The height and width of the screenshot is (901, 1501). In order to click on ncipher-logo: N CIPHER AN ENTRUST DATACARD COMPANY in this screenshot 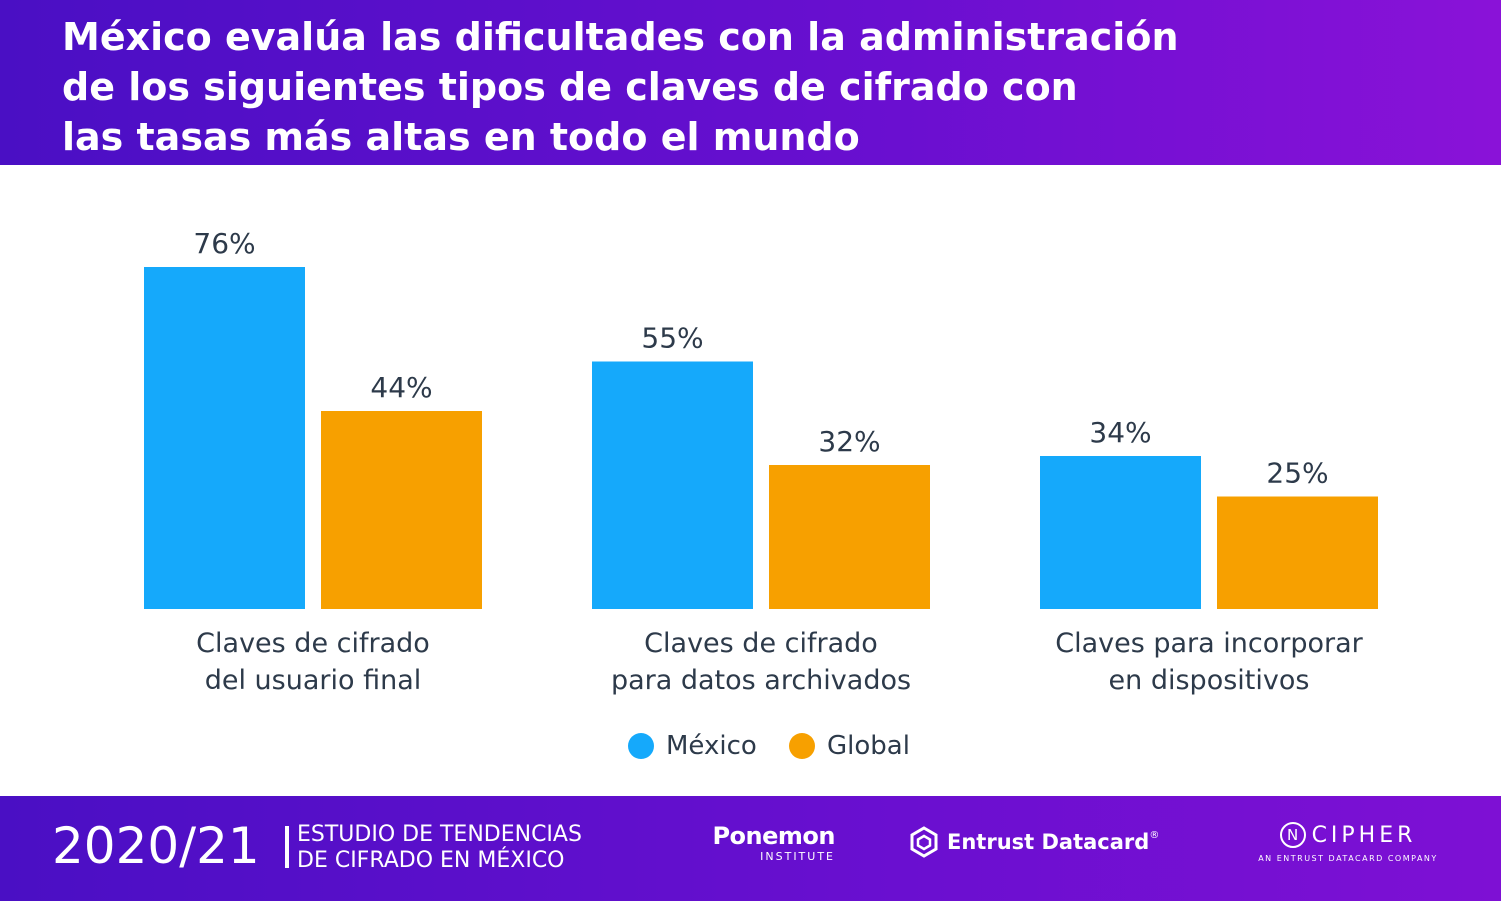, I will do `click(1348, 842)`.